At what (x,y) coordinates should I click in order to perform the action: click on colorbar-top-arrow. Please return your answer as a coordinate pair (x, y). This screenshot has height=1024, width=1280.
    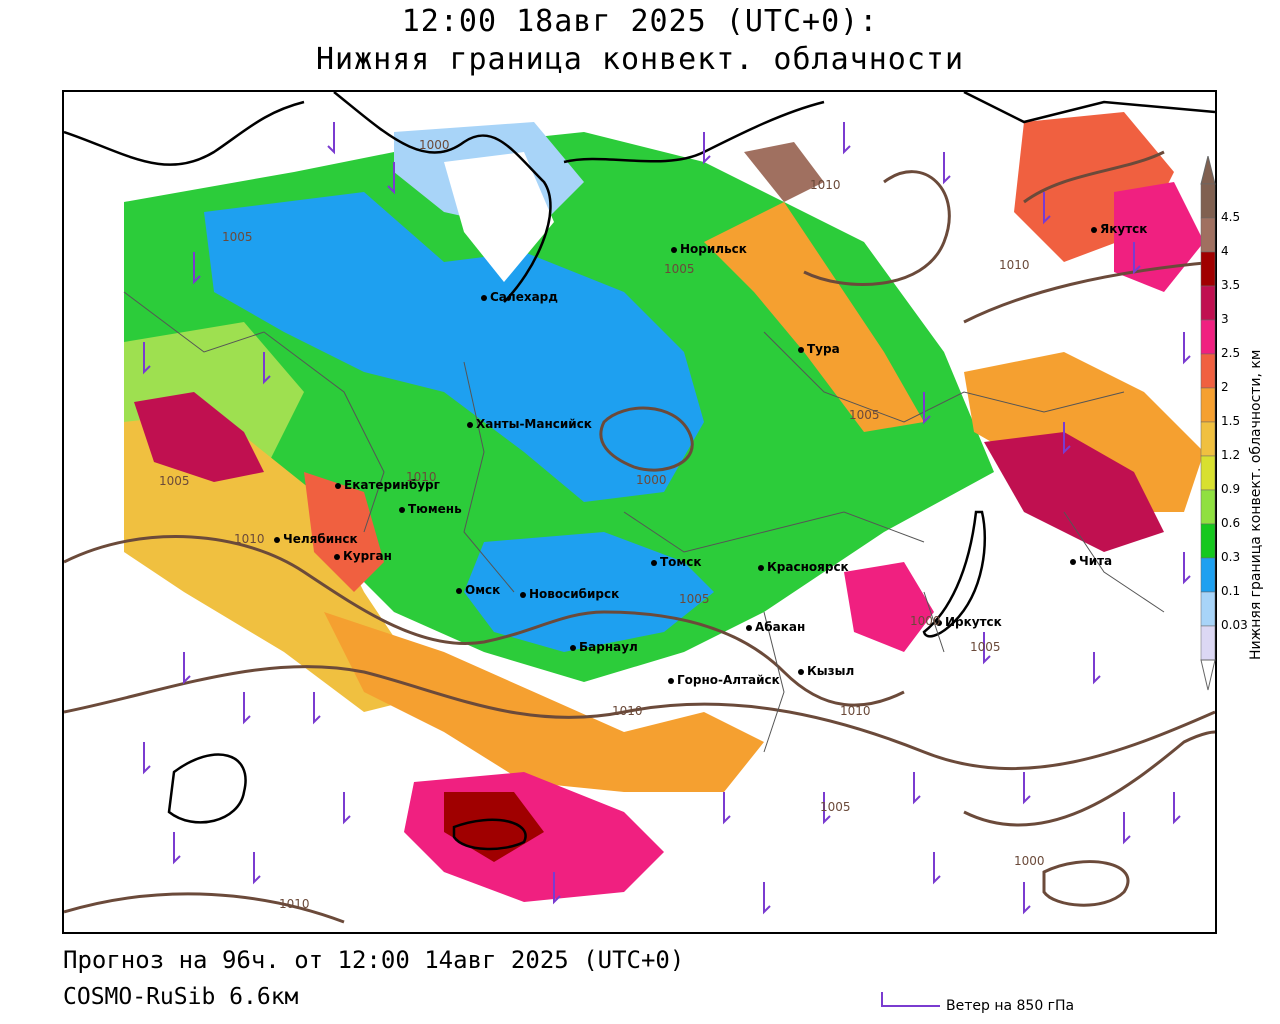
    Looking at the image, I should click on (1208, 170).